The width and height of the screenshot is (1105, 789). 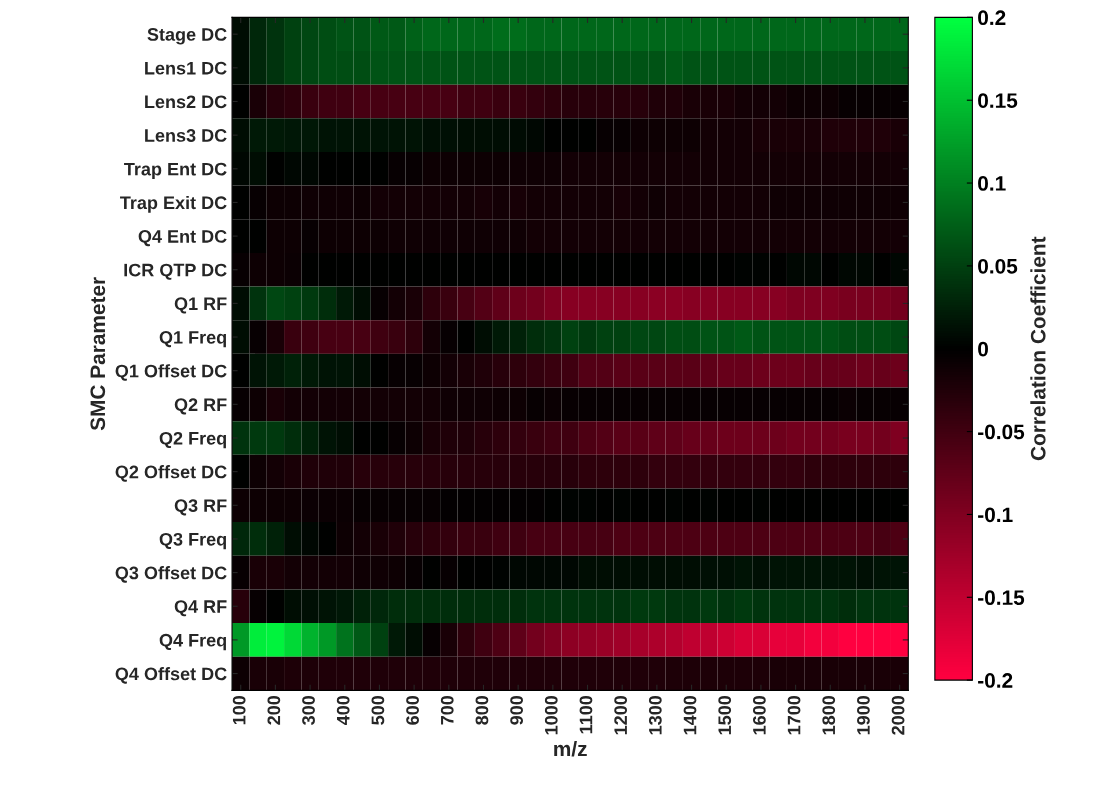 I want to click on x-tick-label: 300, so click(x=308, y=710).